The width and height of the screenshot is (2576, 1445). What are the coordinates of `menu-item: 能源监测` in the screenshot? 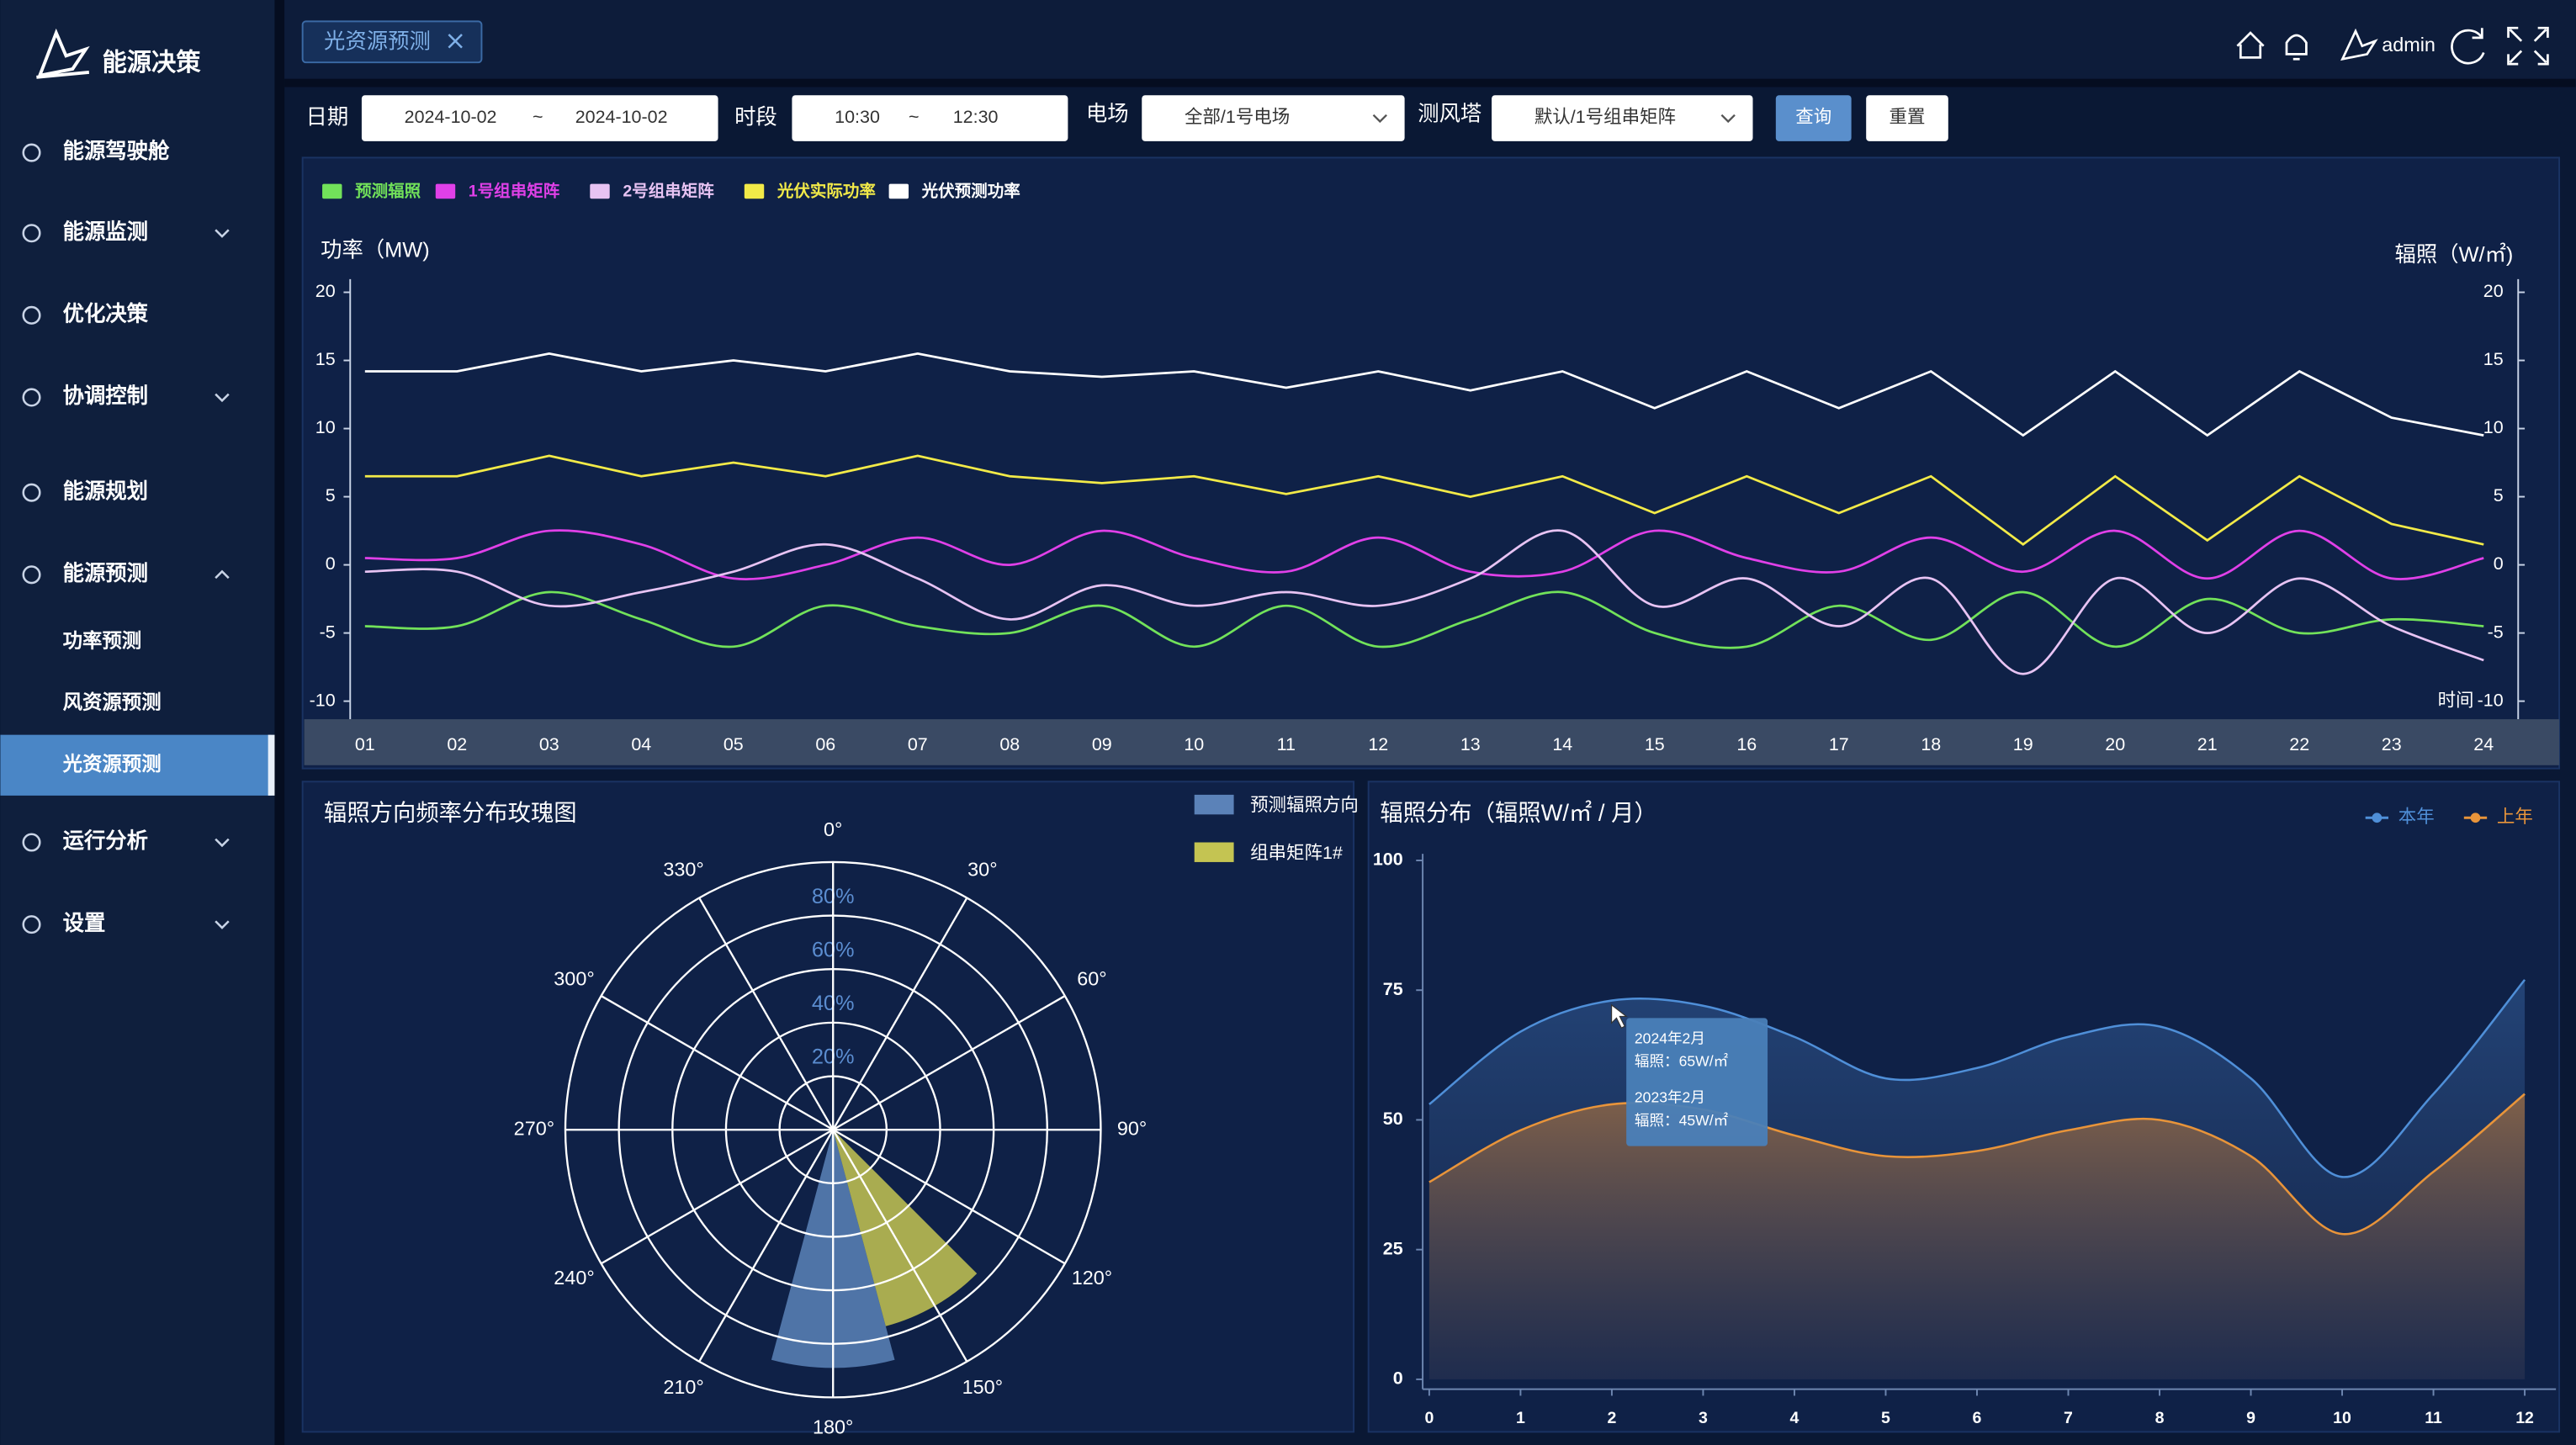 It's located at (105, 232).